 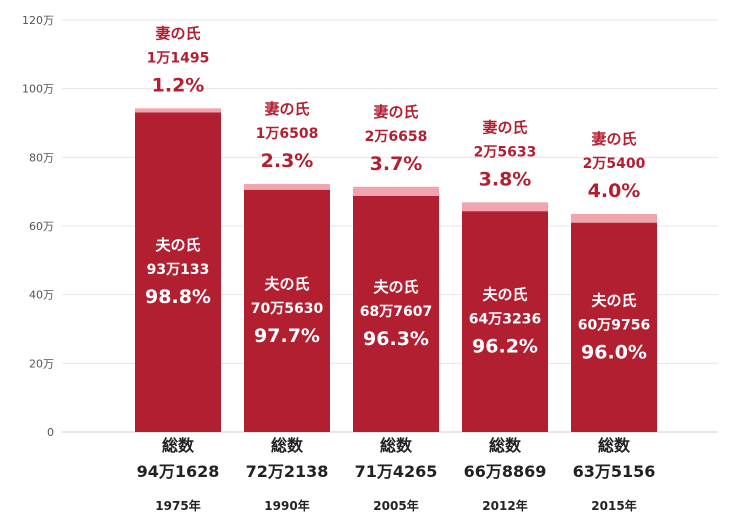 What do you see at coordinates (41, 295) in the screenshot?
I see `y-tick-label: 40万` at bounding box center [41, 295].